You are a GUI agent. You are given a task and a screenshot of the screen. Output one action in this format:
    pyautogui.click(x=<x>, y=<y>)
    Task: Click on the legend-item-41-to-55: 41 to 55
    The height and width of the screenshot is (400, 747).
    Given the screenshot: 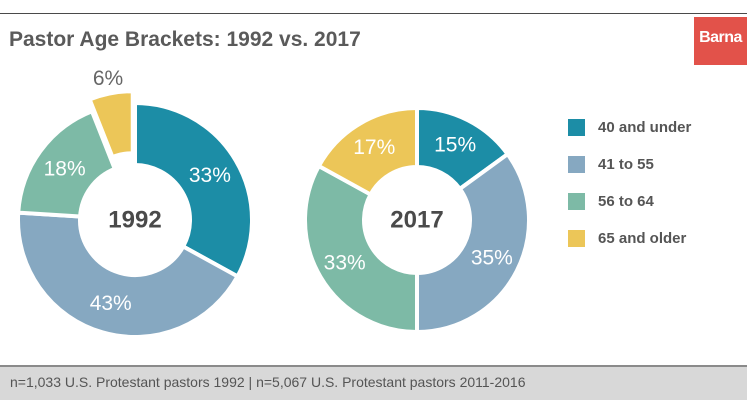 What is the action you would take?
    pyautogui.click(x=629, y=164)
    